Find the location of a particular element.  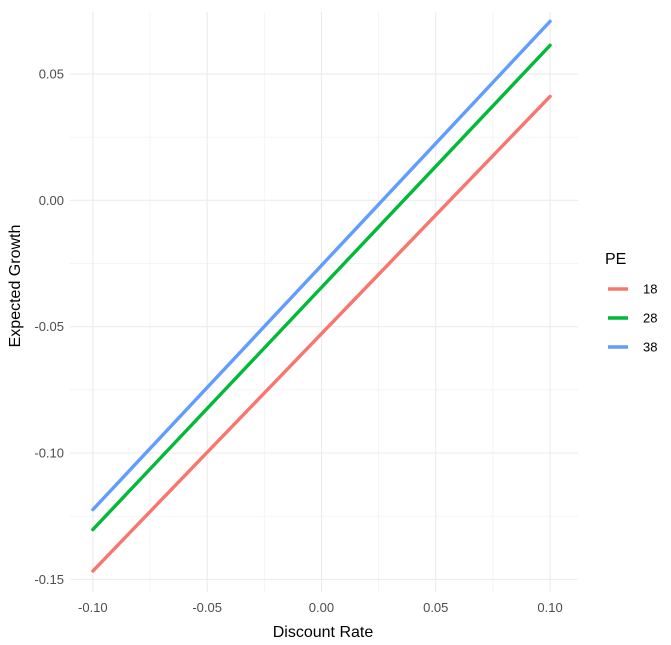

legend: PE 18 28 38 is located at coordinates (631, 303).